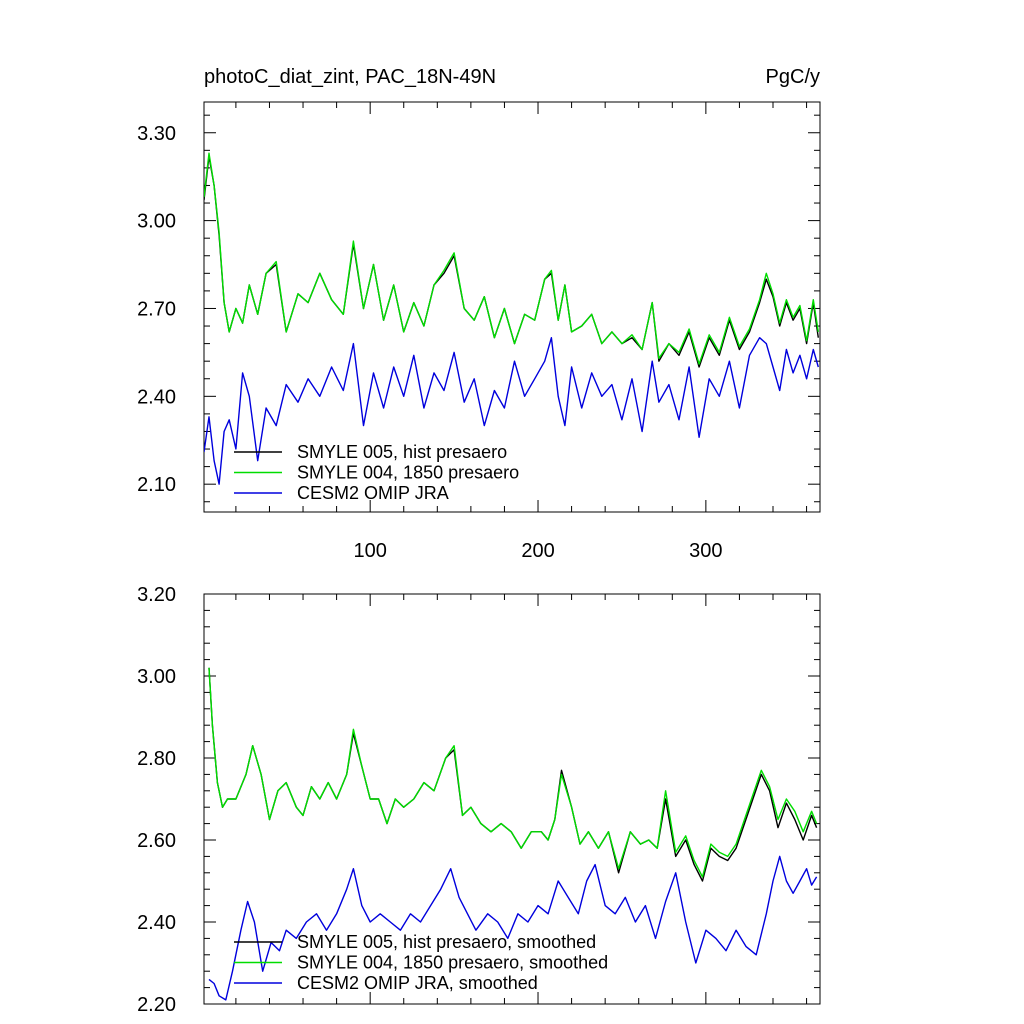 This screenshot has height=1024, width=1024. I want to click on x-tick-label: 300, so click(705, 551).